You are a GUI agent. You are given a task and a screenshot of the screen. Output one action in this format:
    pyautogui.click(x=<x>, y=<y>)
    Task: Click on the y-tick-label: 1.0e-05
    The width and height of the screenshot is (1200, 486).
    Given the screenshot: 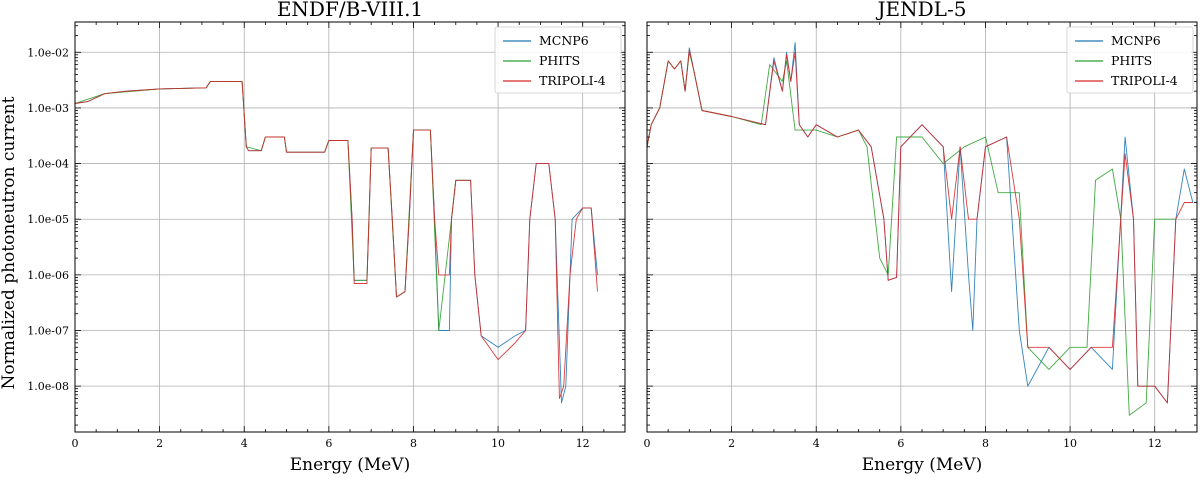 What is the action you would take?
    pyautogui.click(x=48, y=219)
    